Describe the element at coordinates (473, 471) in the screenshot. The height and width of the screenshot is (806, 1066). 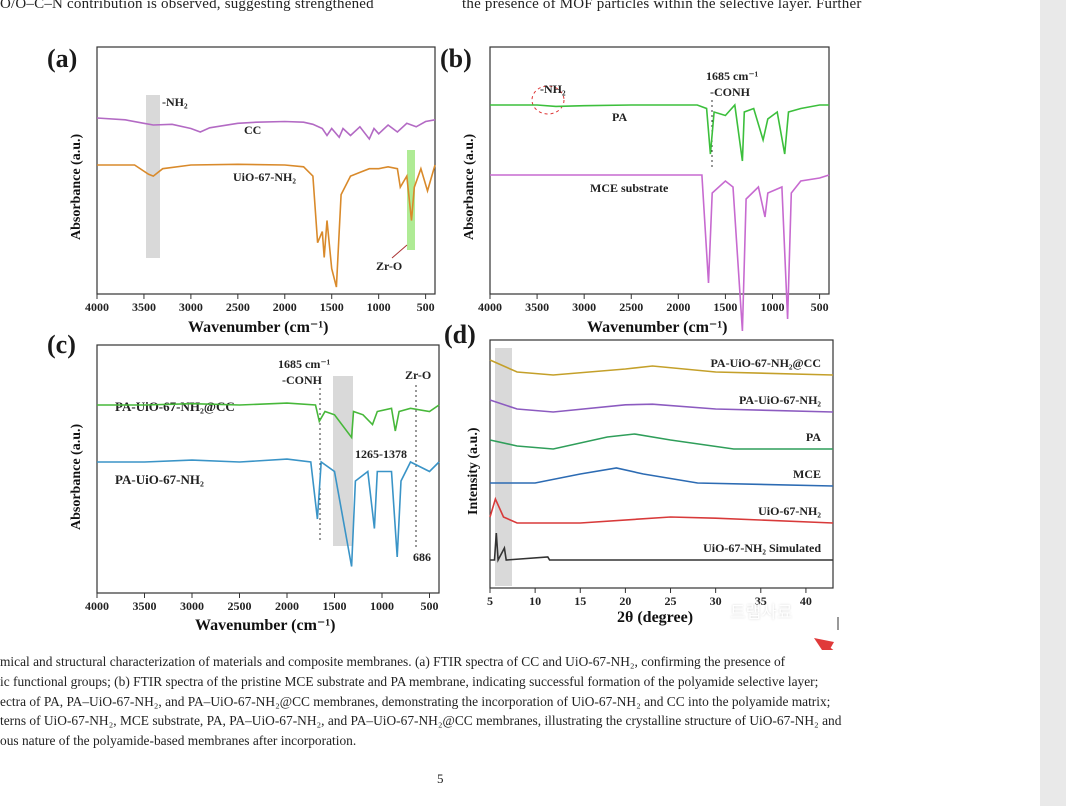
I see `y-axis-label: Intensity (a.u.)` at that location.